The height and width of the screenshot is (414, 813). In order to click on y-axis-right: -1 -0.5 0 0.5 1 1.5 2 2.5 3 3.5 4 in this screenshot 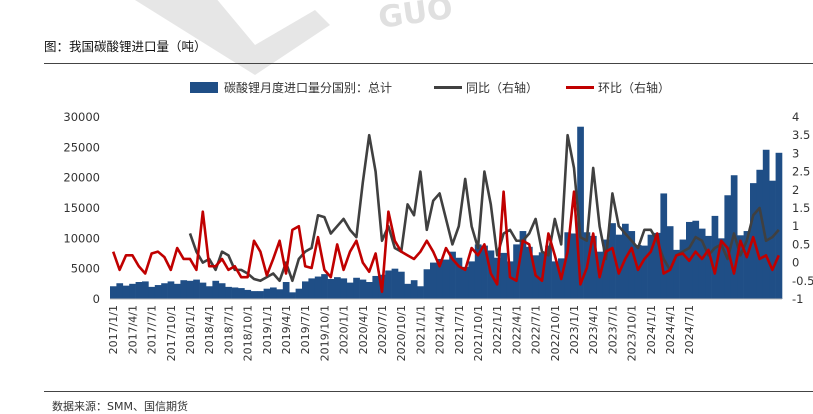, I will do `click(802, 208)`.